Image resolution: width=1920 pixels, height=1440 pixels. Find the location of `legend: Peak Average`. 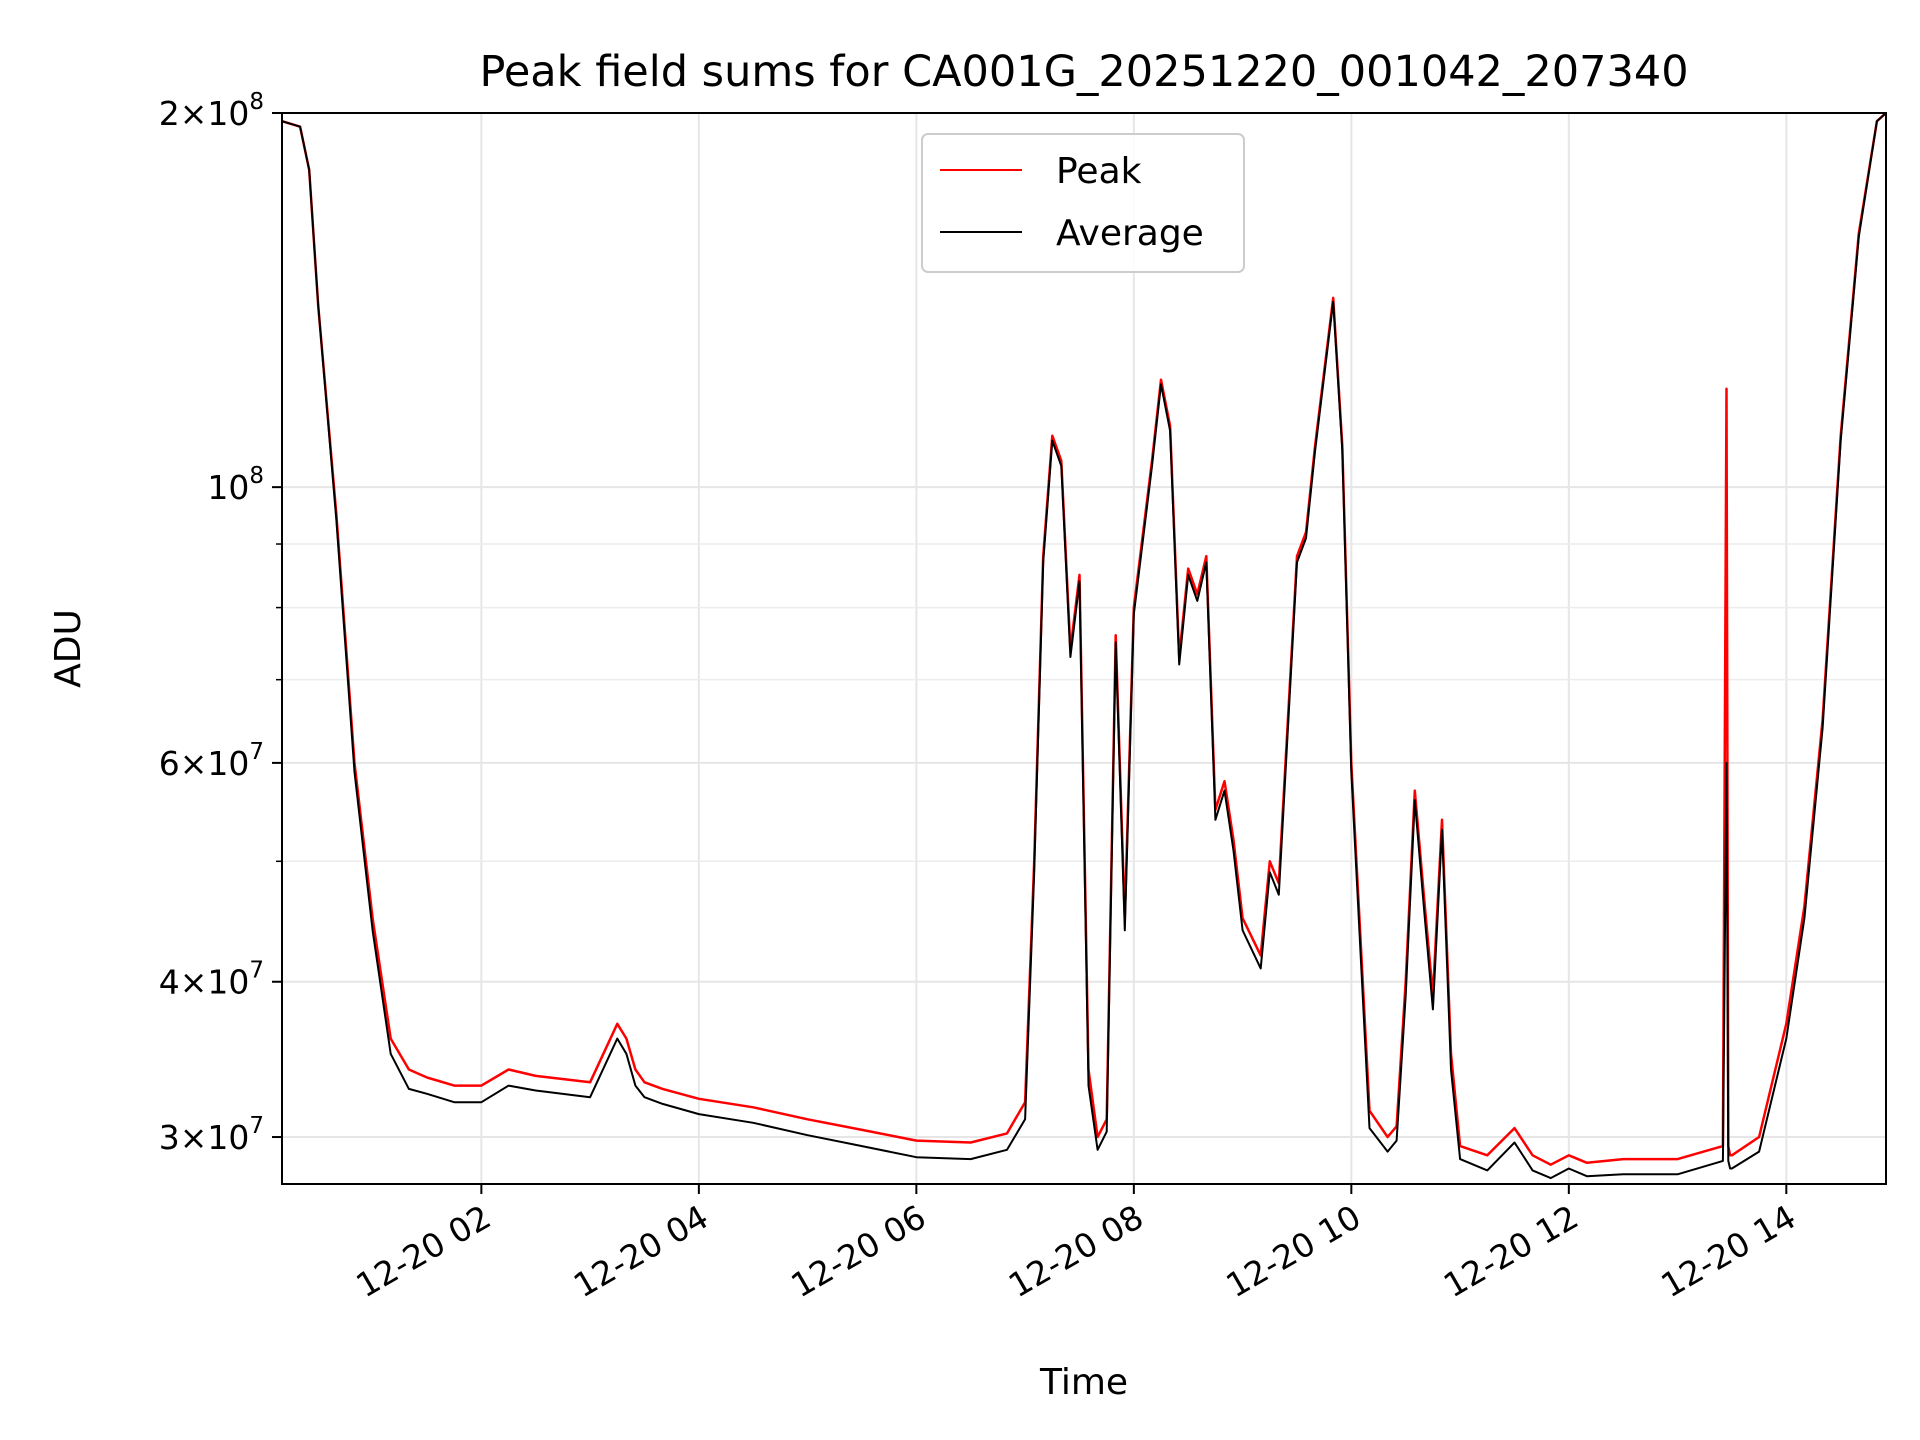

legend: Peak Average is located at coordinates (1083, 203).